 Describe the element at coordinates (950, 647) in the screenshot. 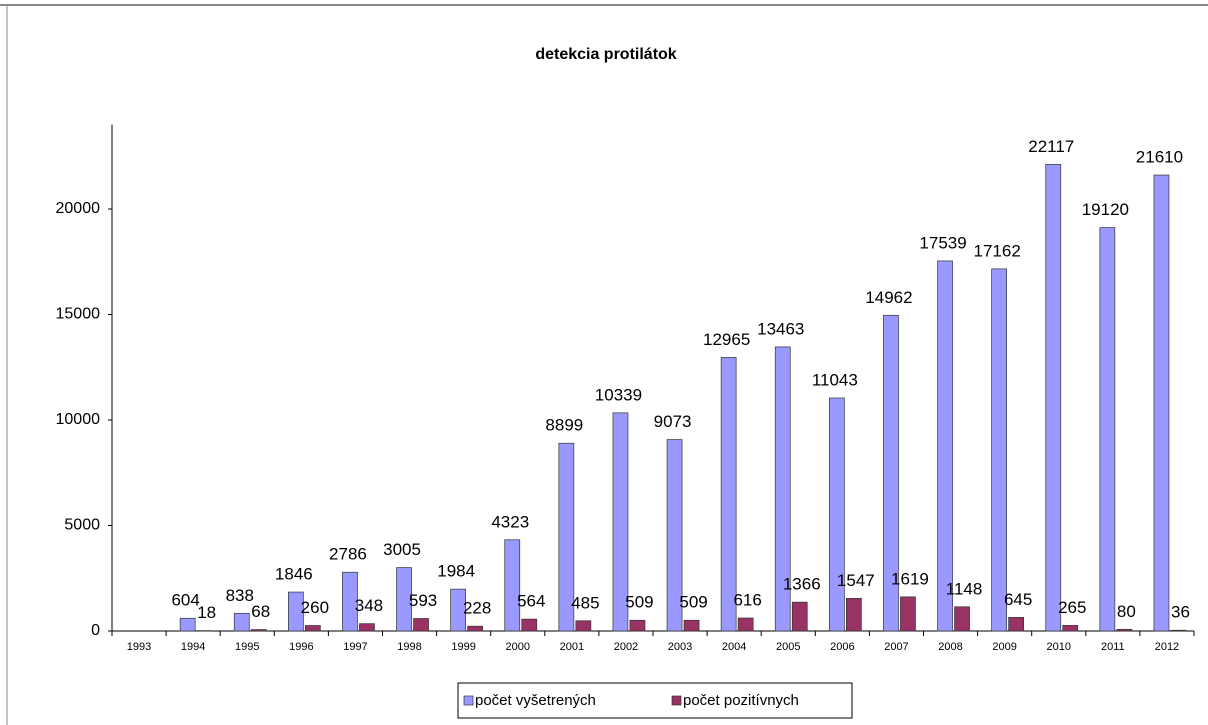

I see `x-tick-label: 2008` at that location.